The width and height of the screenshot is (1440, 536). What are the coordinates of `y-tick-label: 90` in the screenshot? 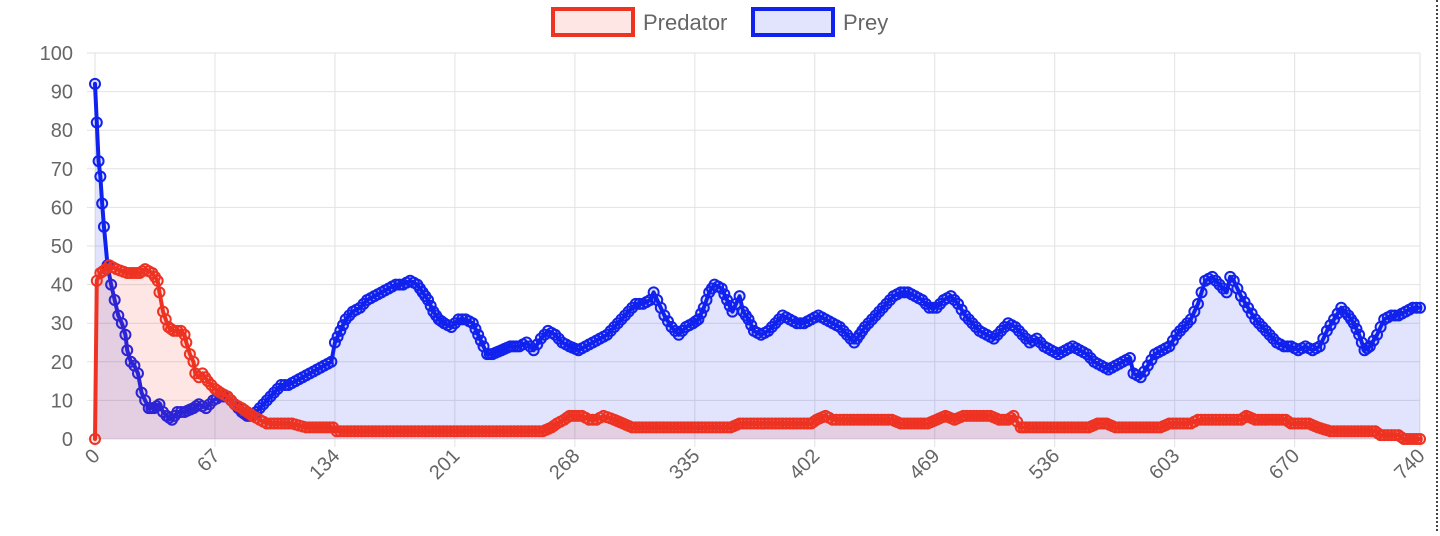 It's located at (62, 93).